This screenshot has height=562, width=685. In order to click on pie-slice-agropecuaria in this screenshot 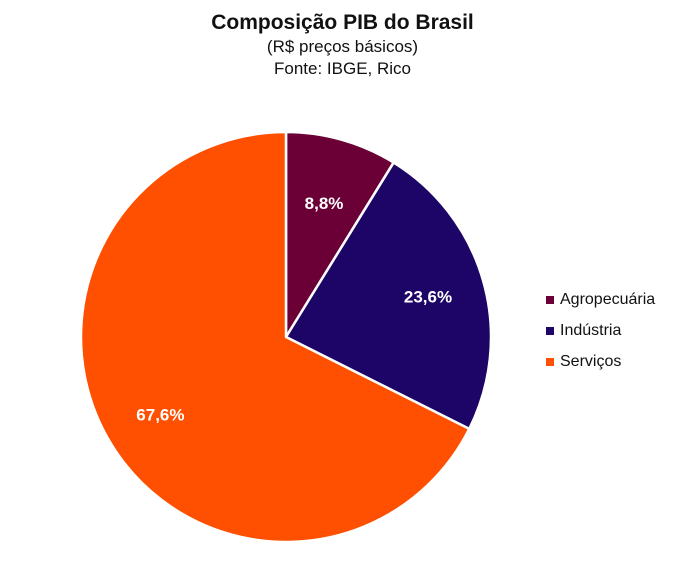, I will do `click(339, 234)`.